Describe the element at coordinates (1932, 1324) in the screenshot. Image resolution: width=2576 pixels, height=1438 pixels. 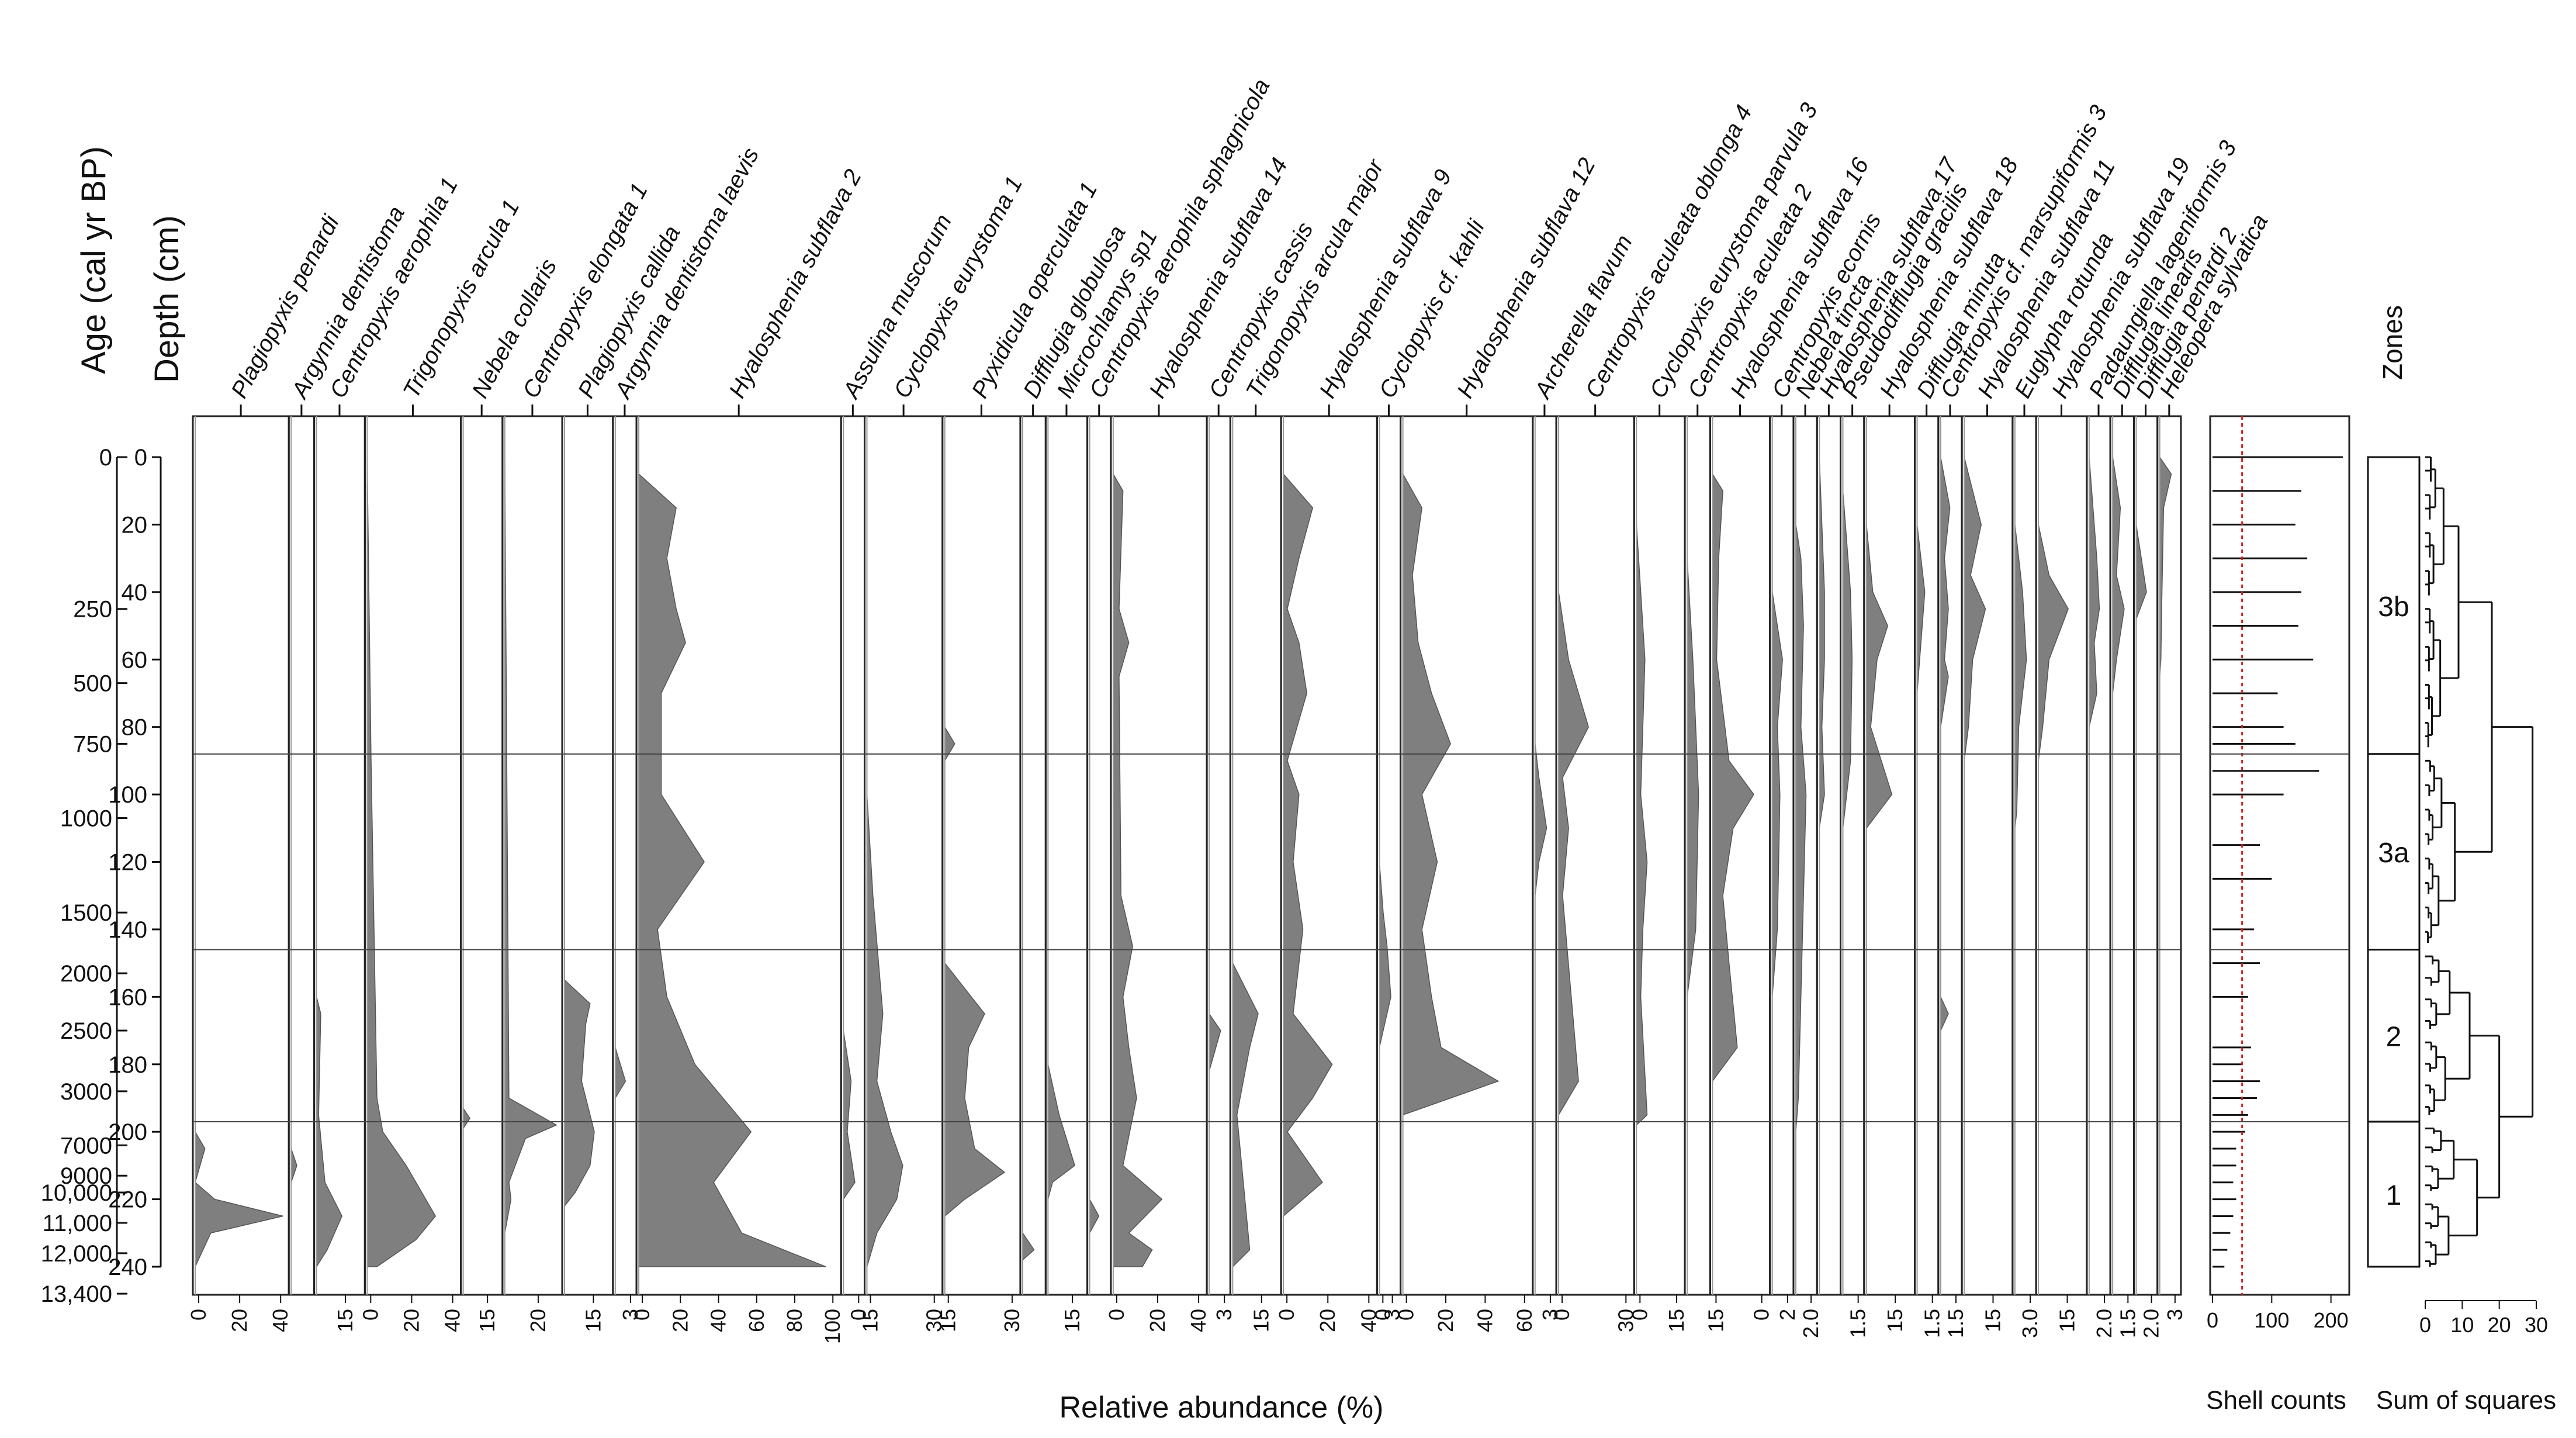
I see `value-tick-label: 1.5` at that location.